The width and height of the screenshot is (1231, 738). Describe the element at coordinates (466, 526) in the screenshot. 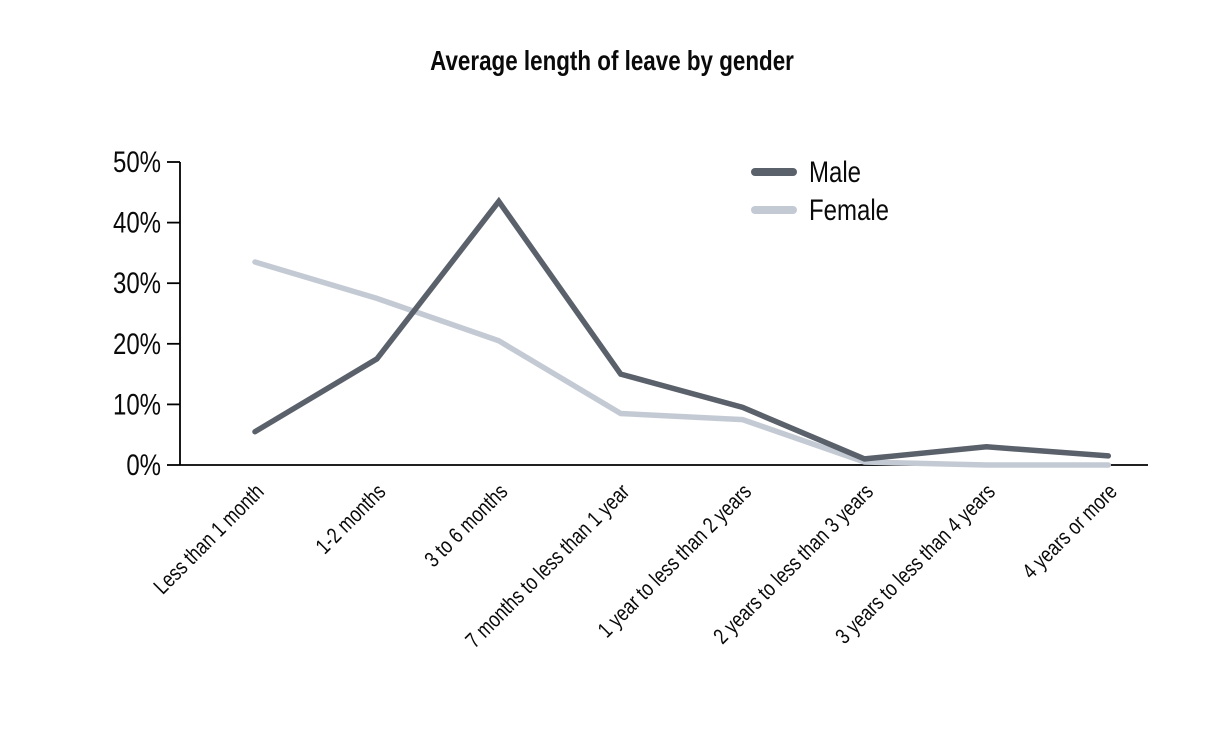

I see `x-category-label: 3 to 6 months` at that location.